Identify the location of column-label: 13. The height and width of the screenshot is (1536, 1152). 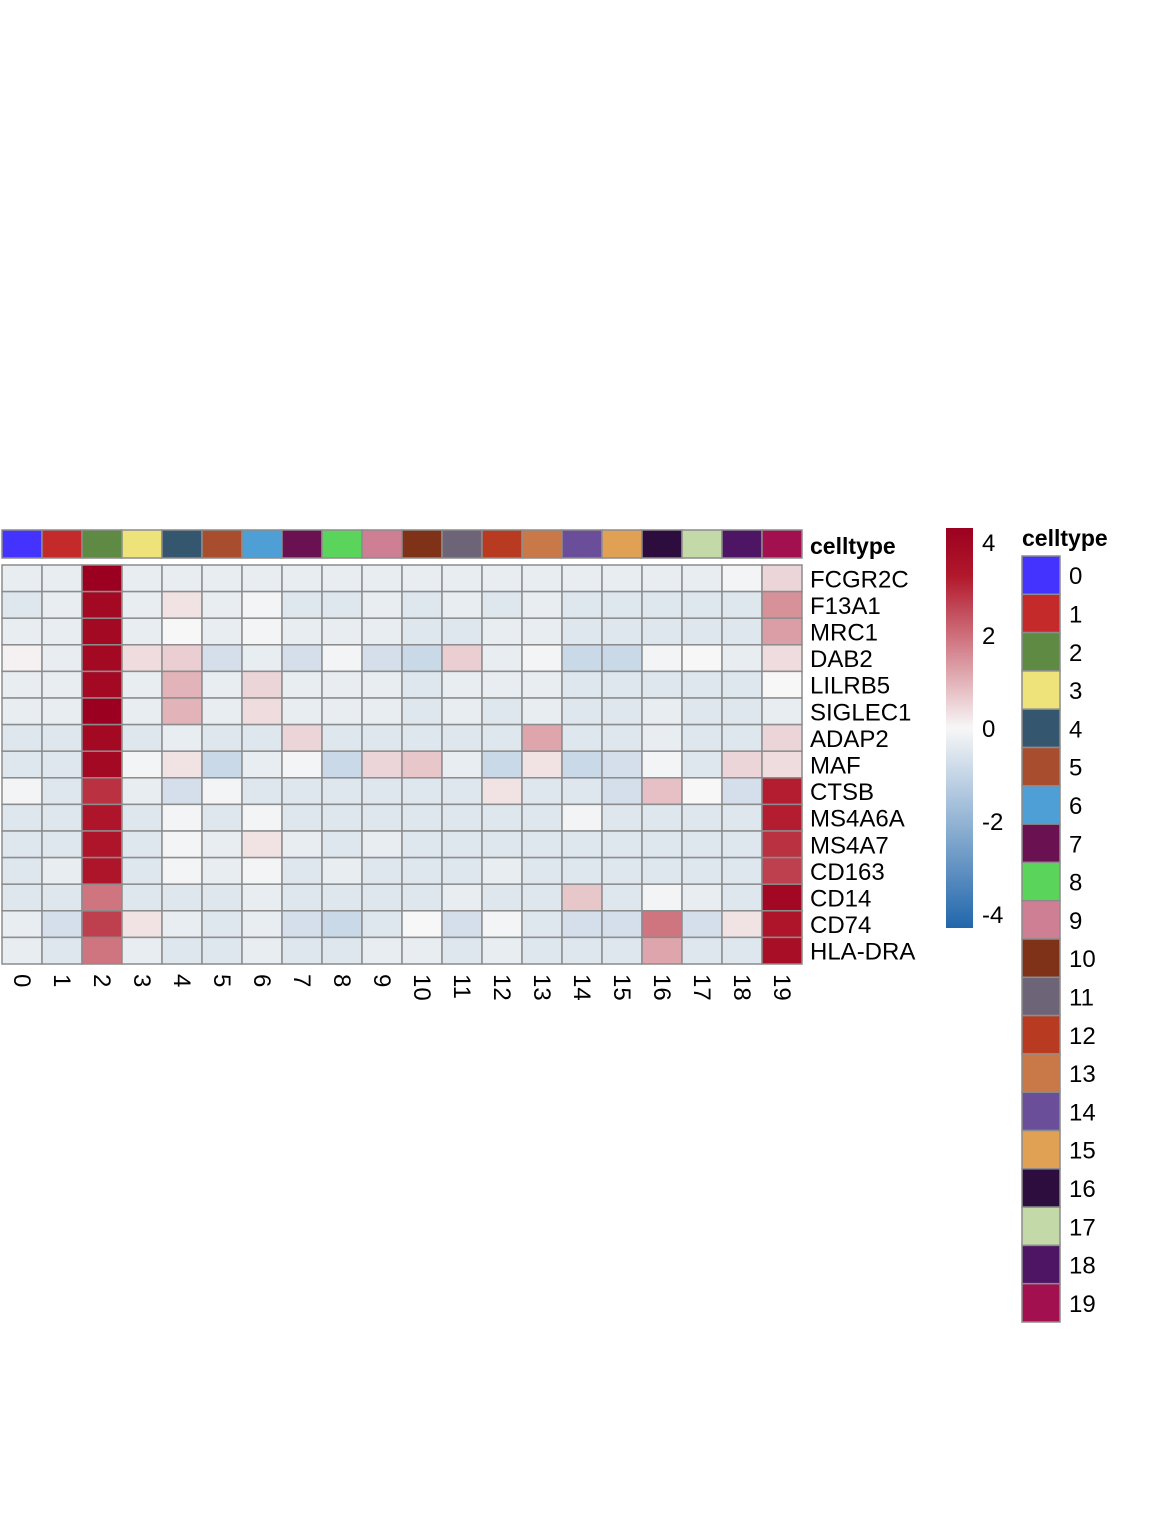
(541, 987).